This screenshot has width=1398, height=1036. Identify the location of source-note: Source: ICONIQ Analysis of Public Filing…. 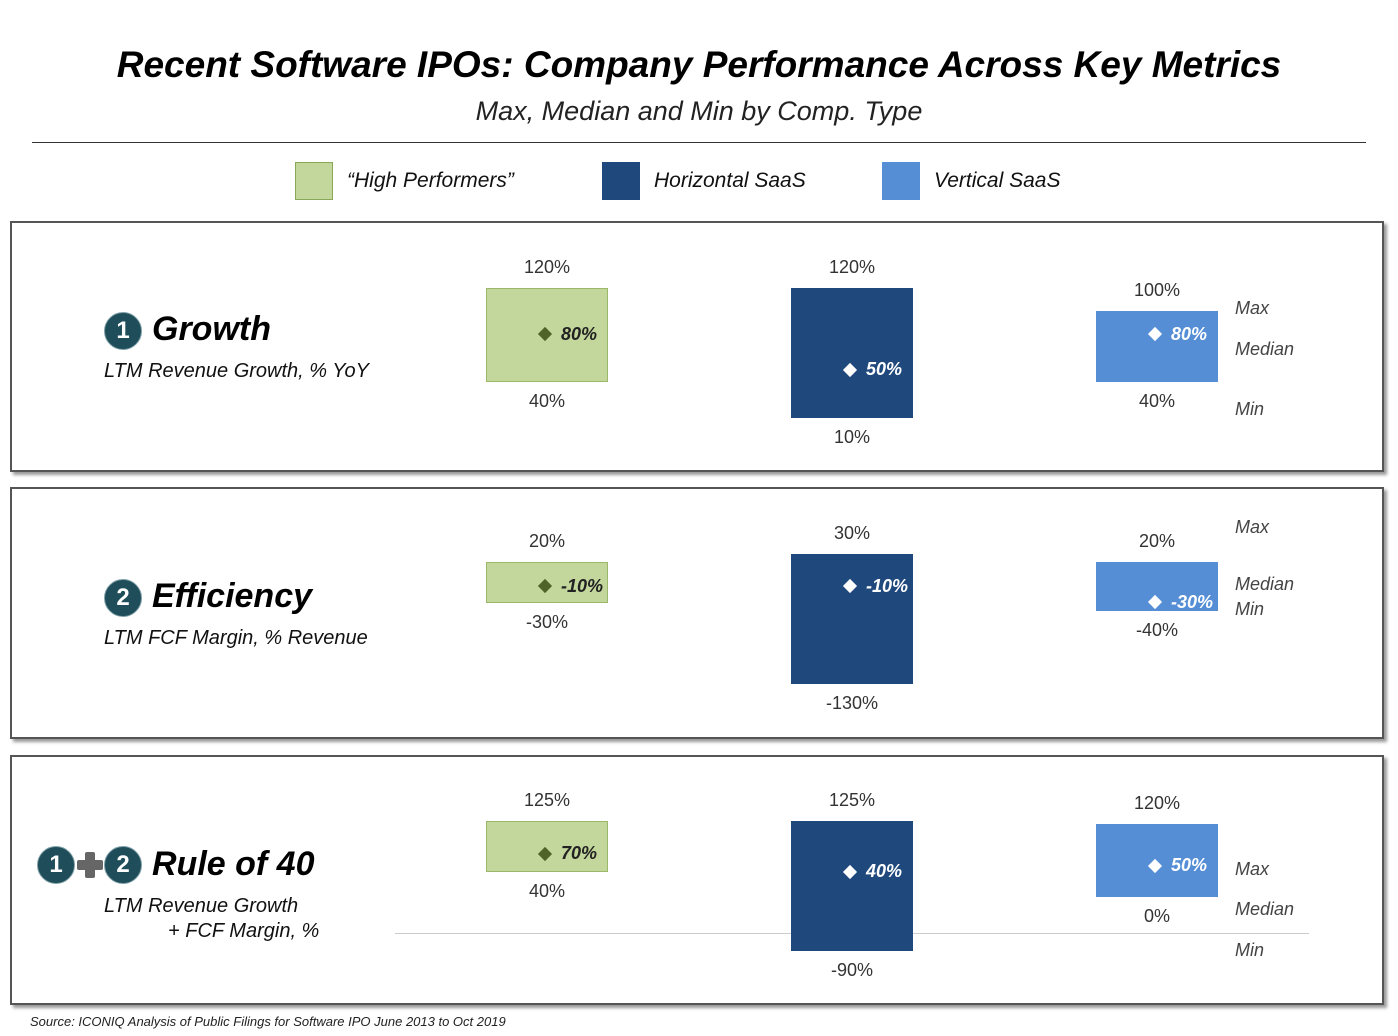
(268, 1021).